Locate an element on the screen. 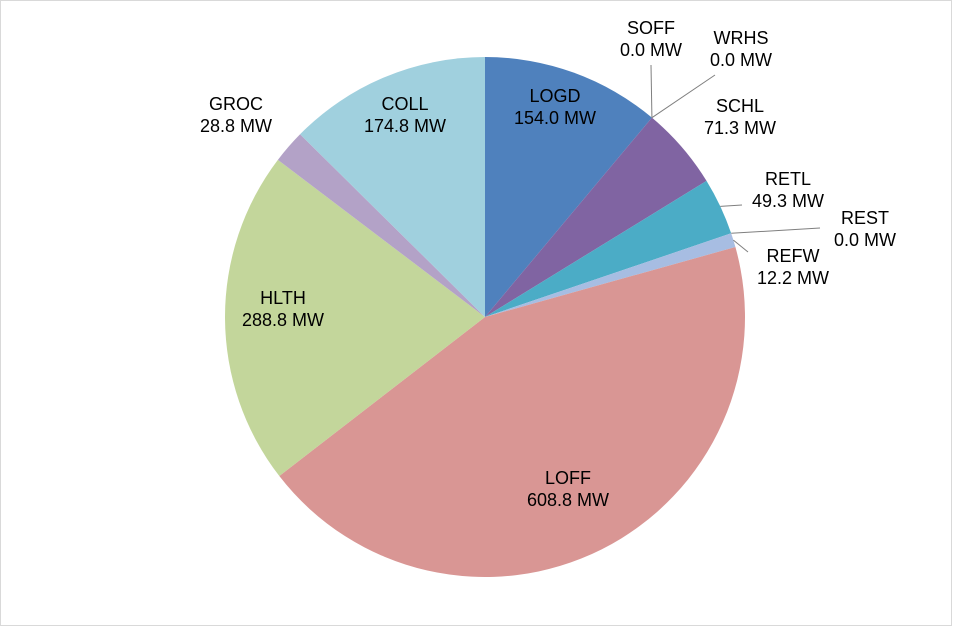 This screenshot has width=953, height=633. slice-value-label: 154.0 MW is located at coordinates (555, 118).